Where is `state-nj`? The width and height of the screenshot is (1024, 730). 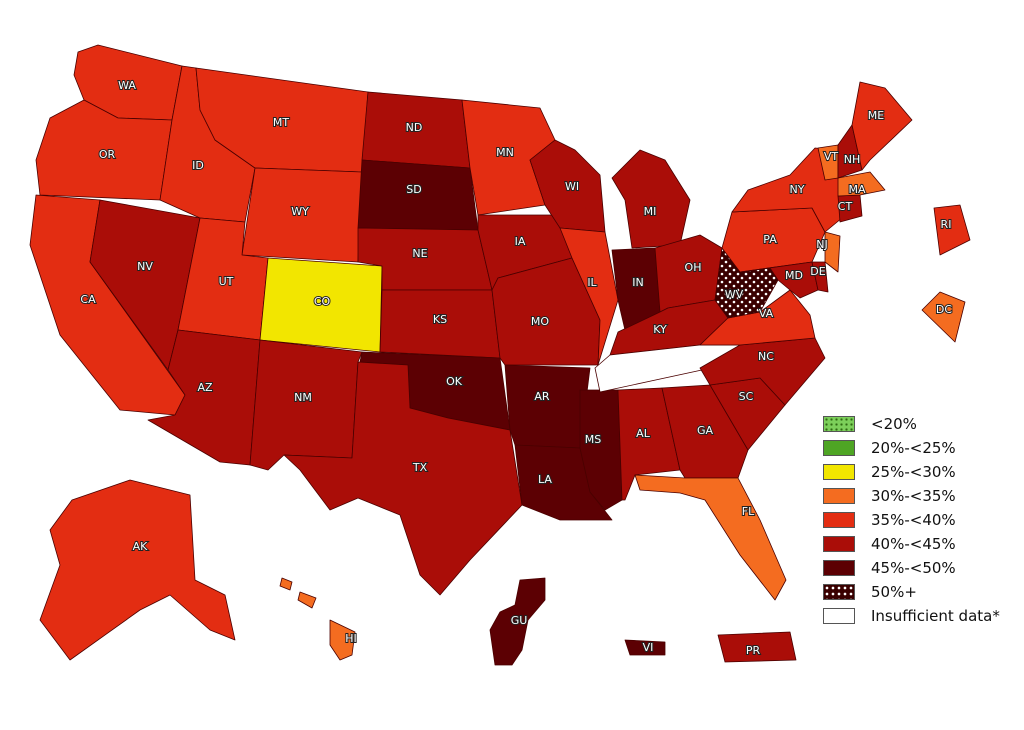 state-nj is located at coordinates (832, 252).